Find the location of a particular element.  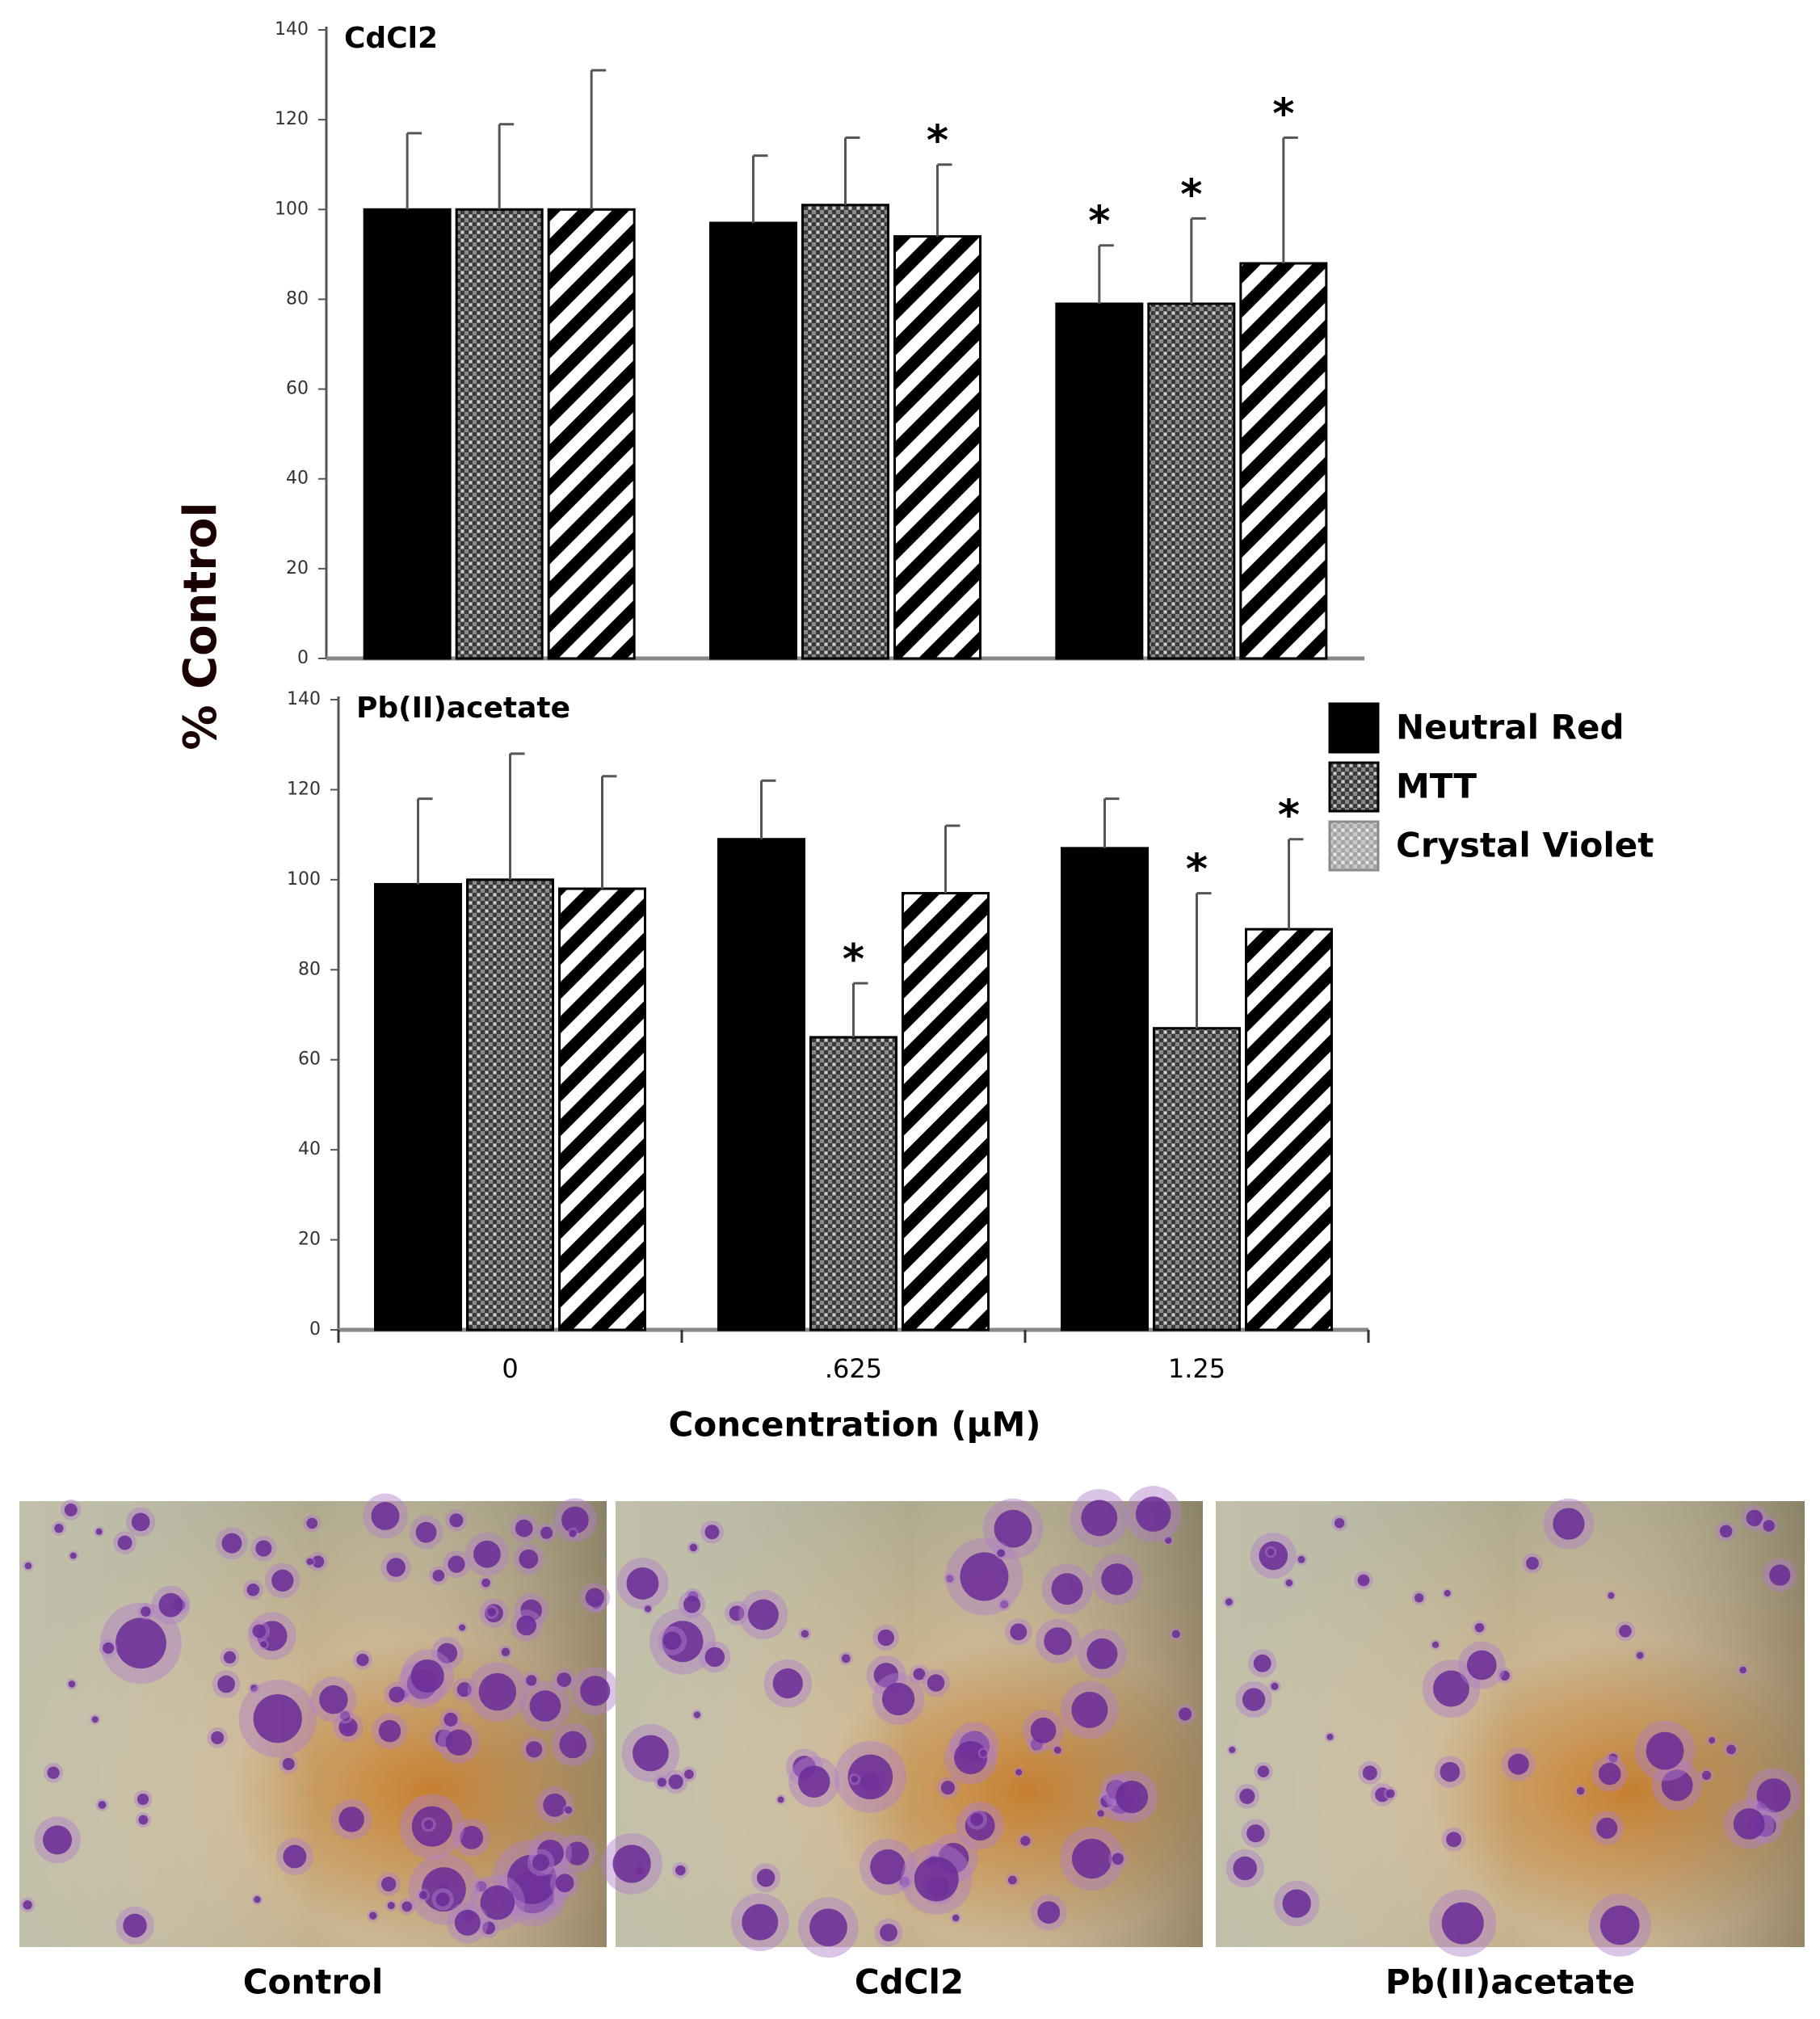

y-tick-label: 120 is located at coordinates (292, 119).